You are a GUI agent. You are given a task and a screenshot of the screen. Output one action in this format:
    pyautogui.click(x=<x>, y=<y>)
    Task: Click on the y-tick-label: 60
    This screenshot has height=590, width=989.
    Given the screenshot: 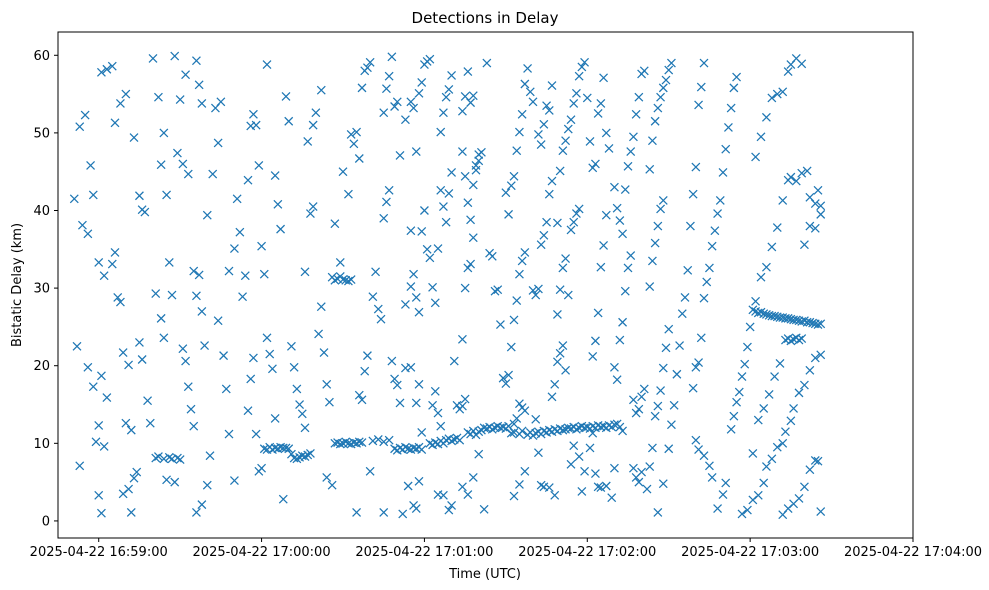 What is the action you would take?
    pyautogui.click(x=41, y=56)
    